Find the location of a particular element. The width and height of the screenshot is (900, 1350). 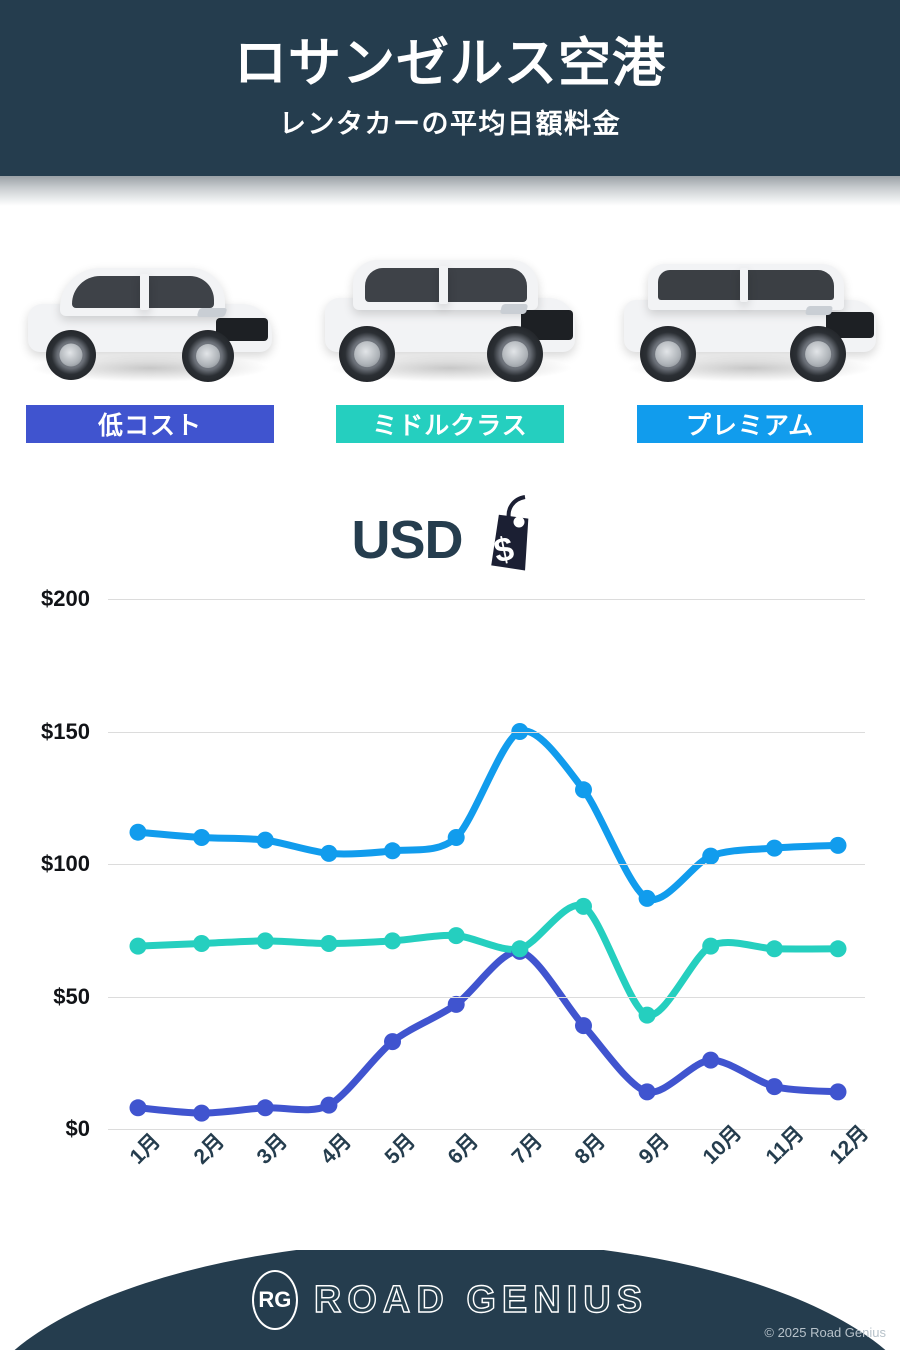

legend-badge-premium: プレミアム is located at coordinates (750, 424).